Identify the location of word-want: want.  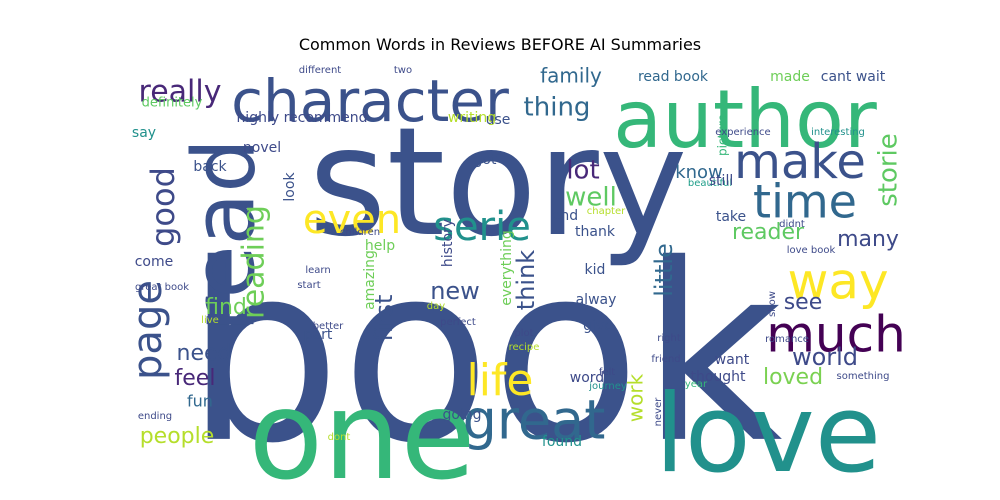
(732, 360).